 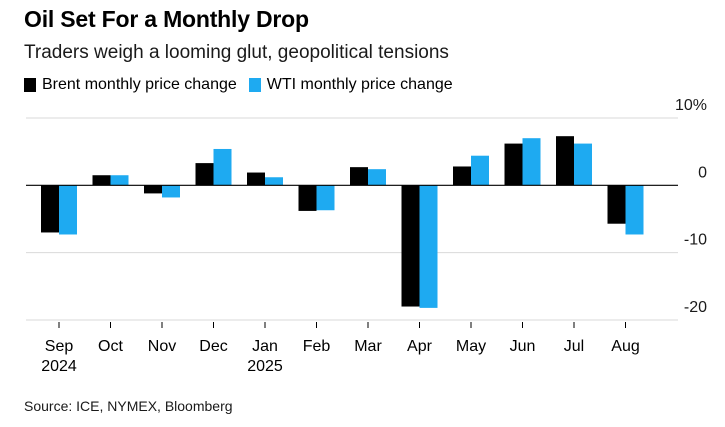 What do you see at coordinates (702, 172) in the screenshot?
I see `y-tick-label: 0` at bounding box center [702, 172].